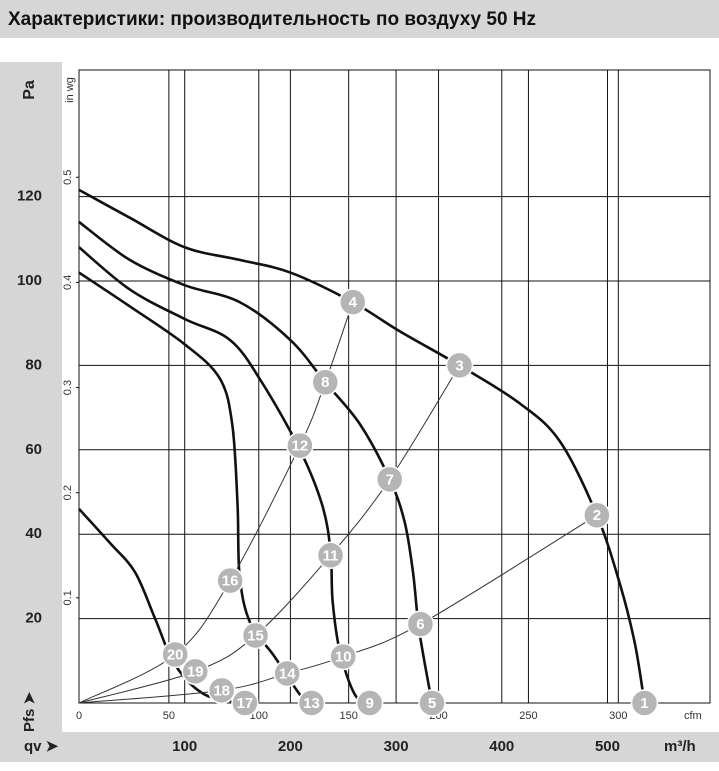  Describe the element at coordinates (348, 716) in the screenshot. I see `x2-tick-label: 150` at that location.